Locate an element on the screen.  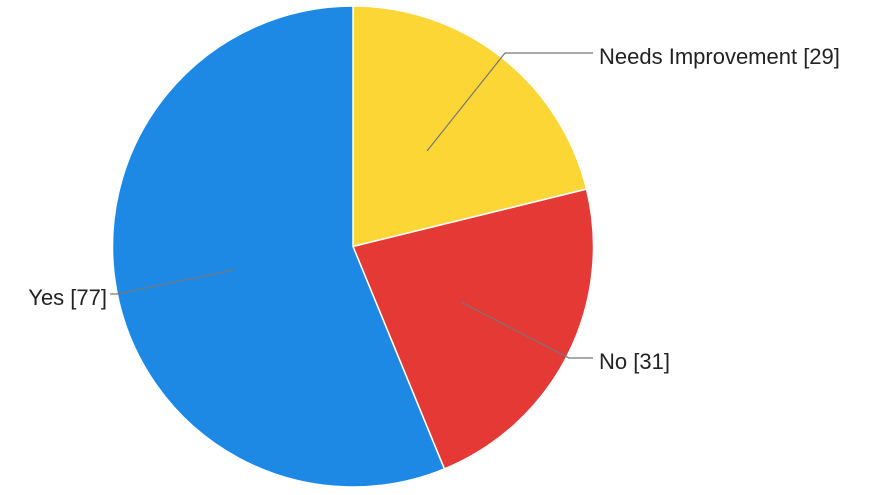
slice-label-yes: Yes [77] is located at coordinates (67, 297).